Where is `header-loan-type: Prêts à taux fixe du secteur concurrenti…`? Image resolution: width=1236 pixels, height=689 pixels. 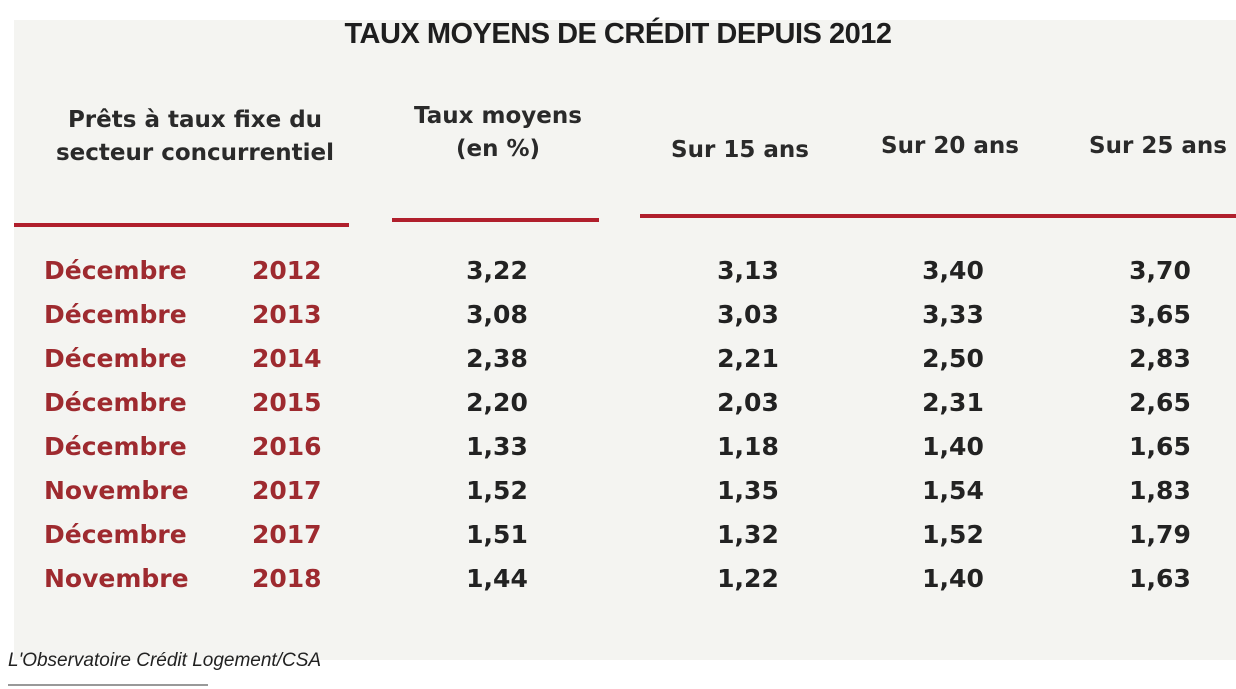
header-loan-type: Prêts à taux fixe du secteur concurrenti… is located at coordinates (195, 136).